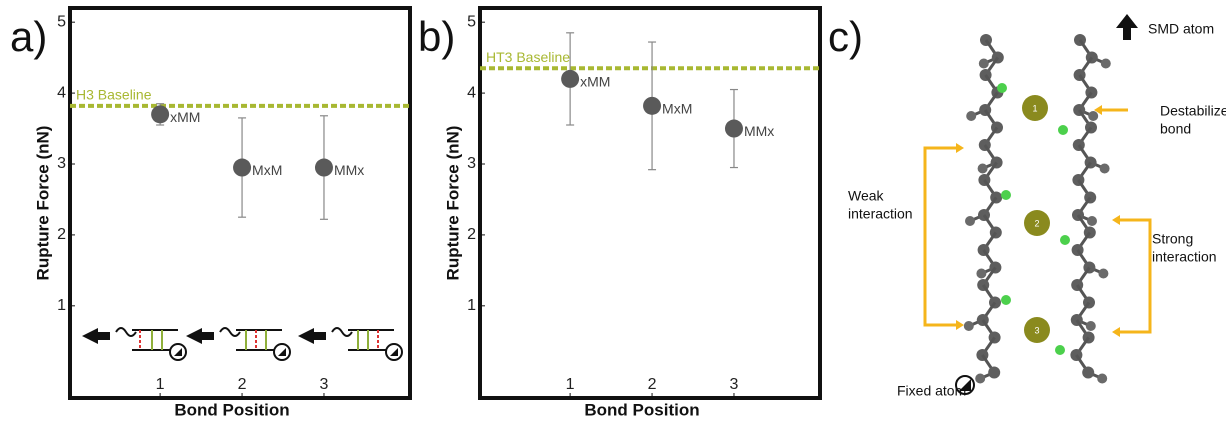 This screenshot has width=1226, height=425. I want to click on site-label: 3, so click(1036, 330).